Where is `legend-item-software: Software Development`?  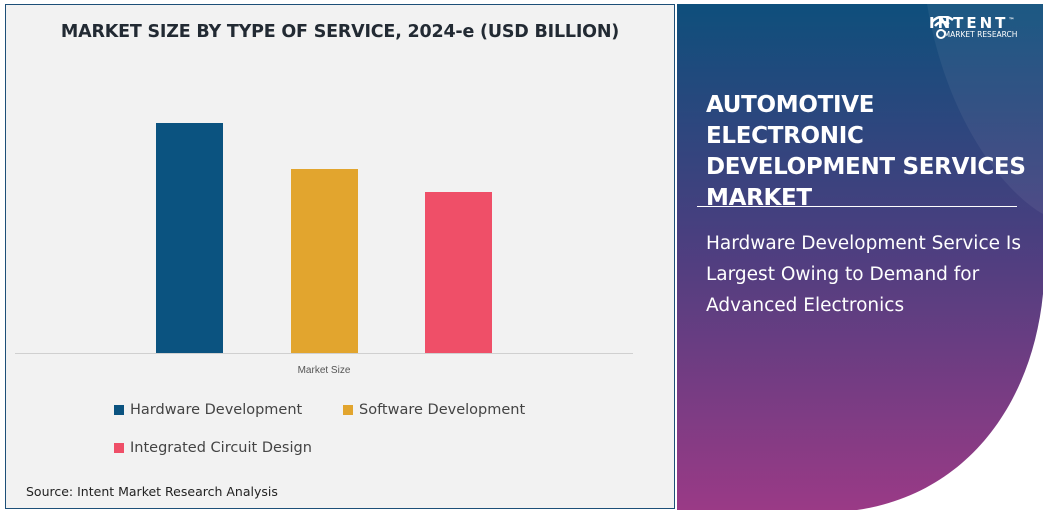
legend-item-software: Software Development is located at coordinates (434, 410).